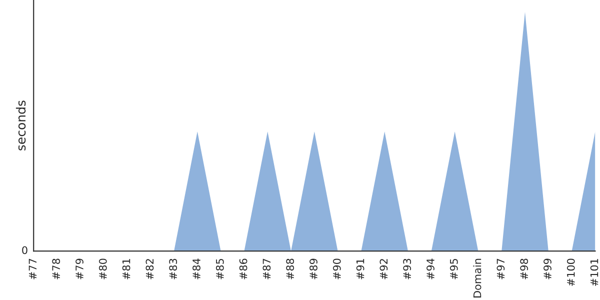  What do you see at coordinates (21, 125) in the screenshot?
I see `y-axis-title: seconds` at bounding box center [21, 125].